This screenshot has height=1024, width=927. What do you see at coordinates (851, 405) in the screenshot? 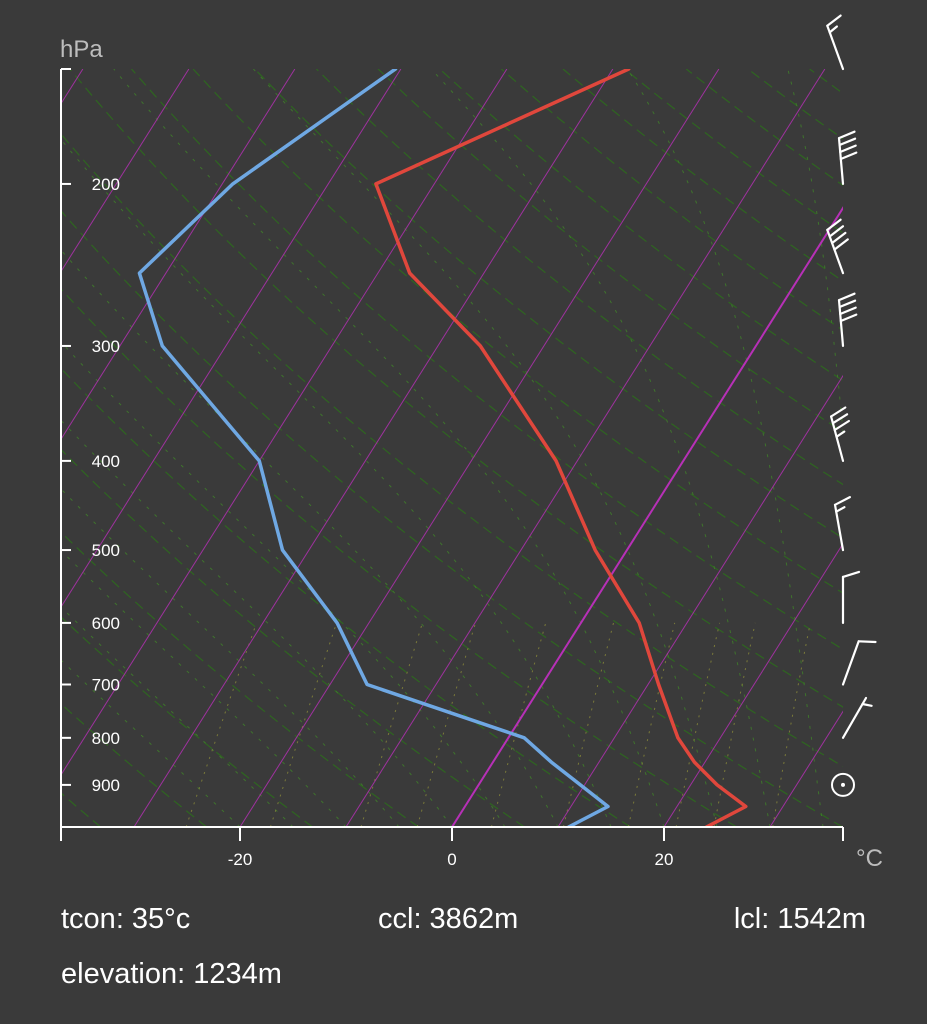
I see `wind-barbs` at bounding box center [851, 405].